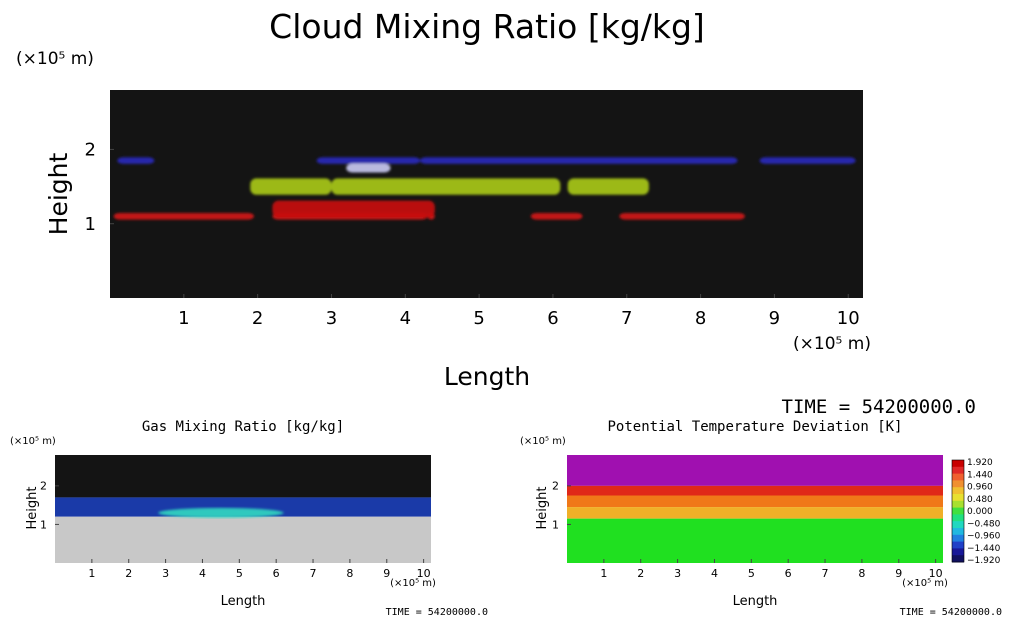 The height and width of the screenshot is (618, 1024). What do you see at coordinates (984, 549) in the screenshot?
I see `colorbar-label: −1.440` at bounding box center [984, 549].